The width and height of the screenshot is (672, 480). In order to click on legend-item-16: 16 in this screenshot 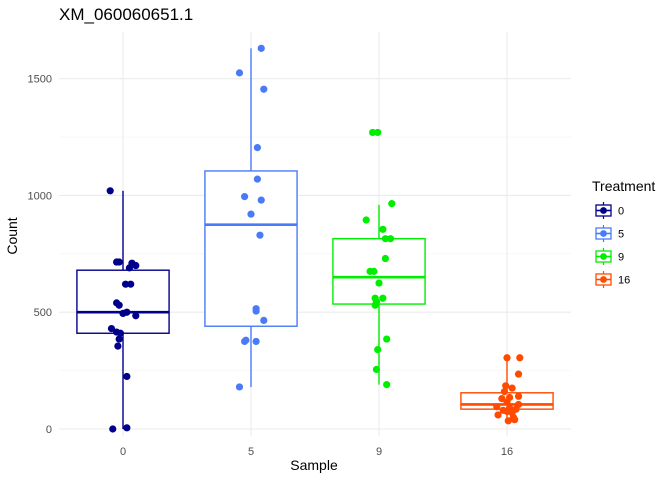, I will do `click(612, 279)`.